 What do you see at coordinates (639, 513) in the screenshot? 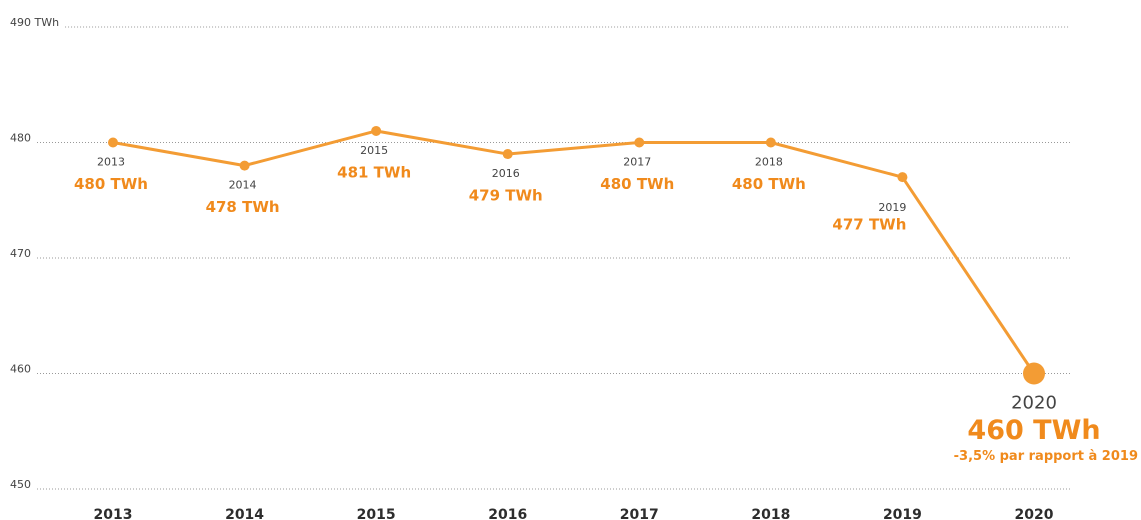
I see `x-tick-label: 2017` at bounding box center [639, 513].